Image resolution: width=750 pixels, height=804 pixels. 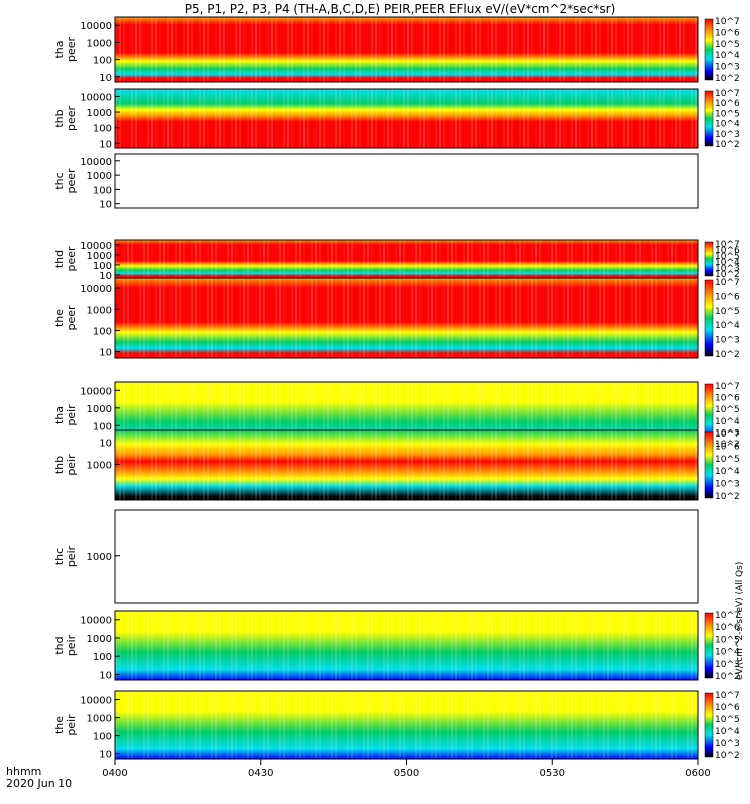 I want to click on colorbar-tick-label: 10^6, so click(x=727, y=104).